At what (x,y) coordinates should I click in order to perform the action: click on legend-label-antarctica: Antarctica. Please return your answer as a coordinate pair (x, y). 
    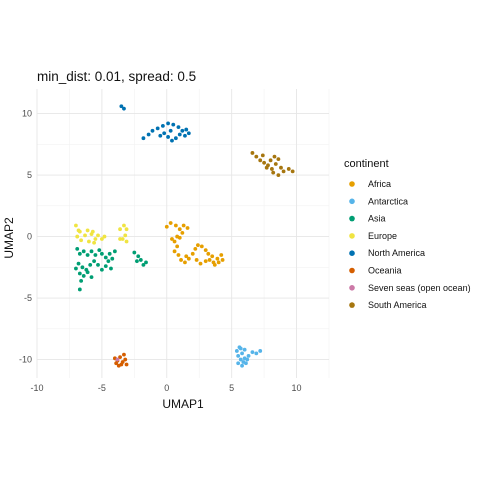
    Looking at the image, I should click on (388, 201).